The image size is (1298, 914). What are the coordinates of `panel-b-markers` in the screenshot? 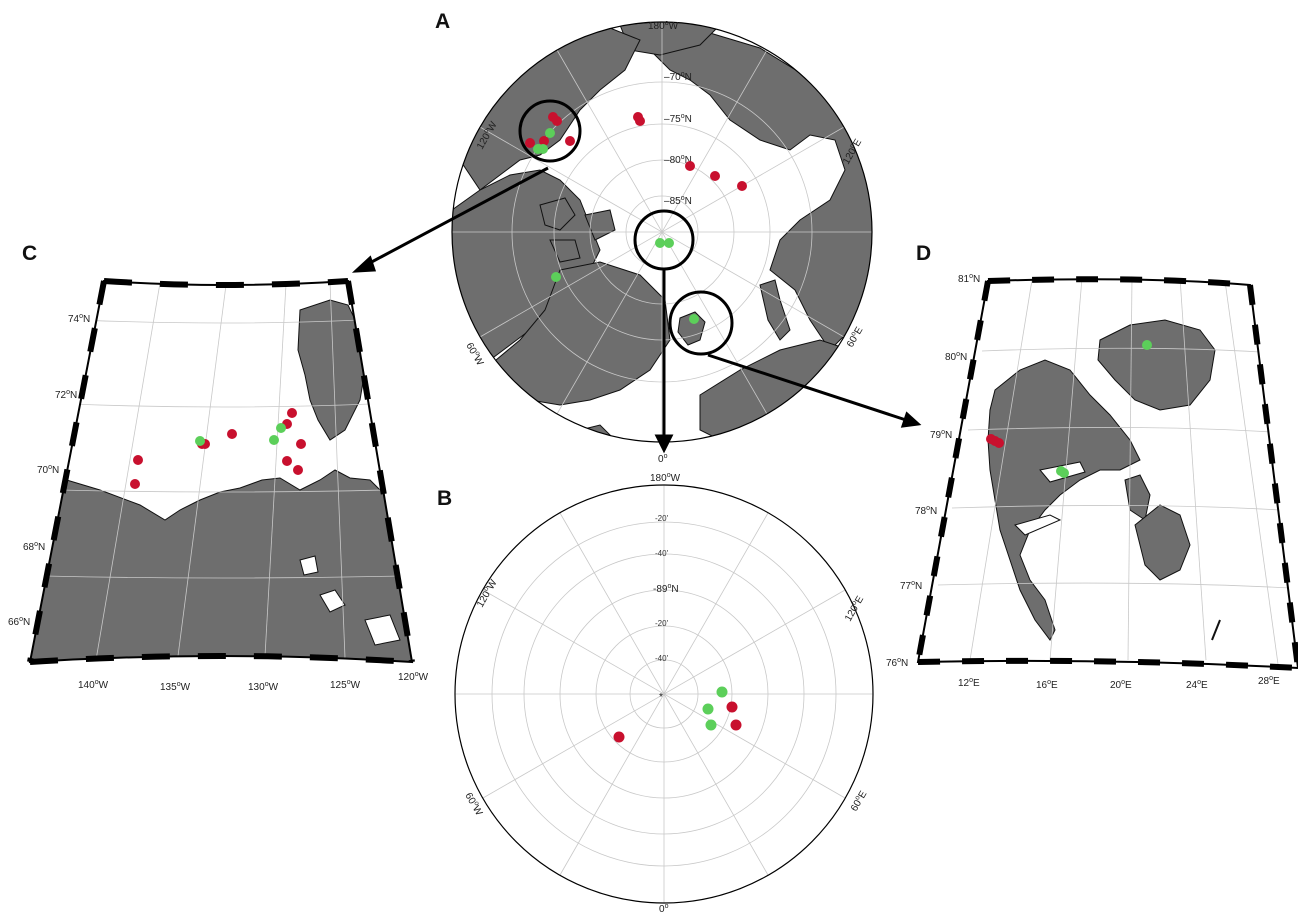 It's located at (677, 714).